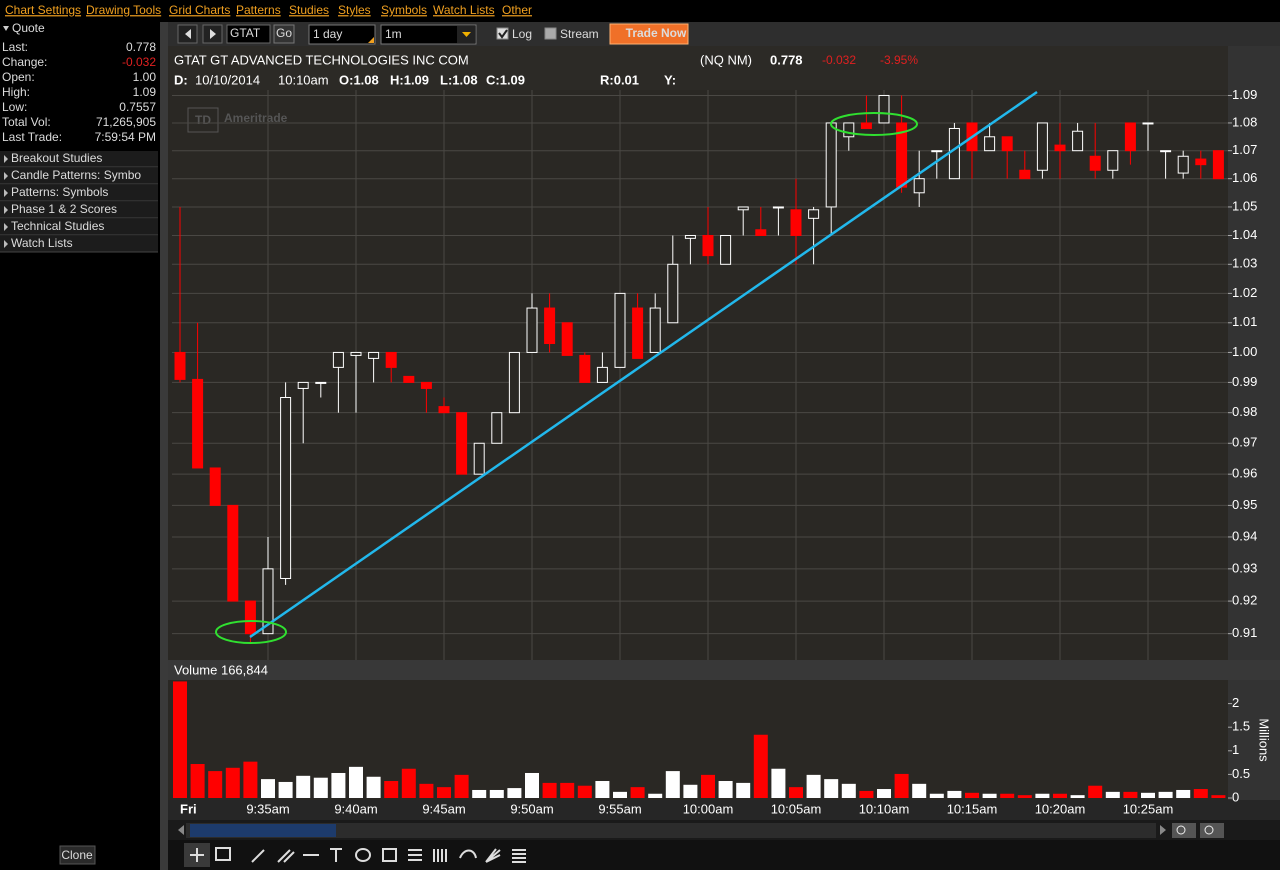 This screenshot has height=870, width=1280. Describe the element at coordinates (57, 226) in the screenshot. I see `section-title: Technical Studies` at that location.